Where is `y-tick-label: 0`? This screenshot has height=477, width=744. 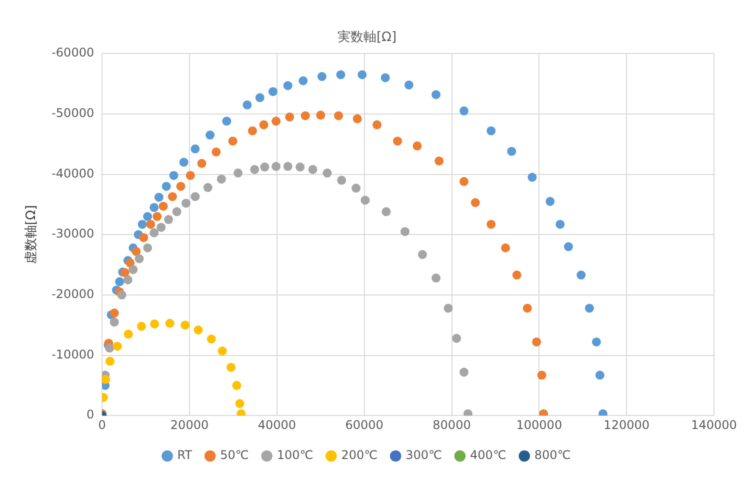 y-tick-label: 0 is located at coordinates (90, 415).